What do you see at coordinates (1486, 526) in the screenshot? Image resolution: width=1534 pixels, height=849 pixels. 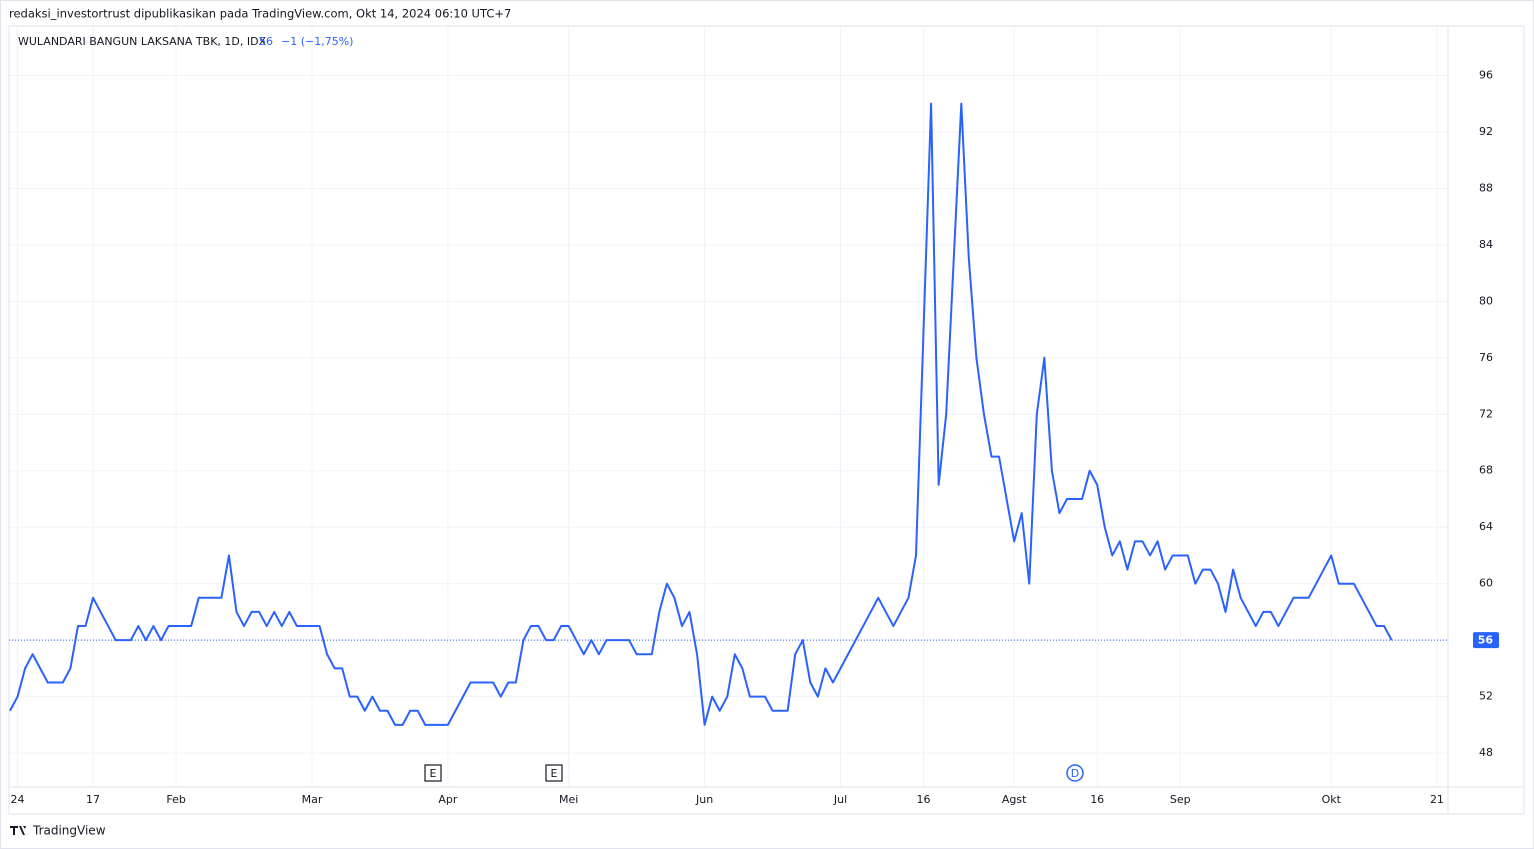 I see `y-tick-label: 64` at bounding box center [1486, 526].